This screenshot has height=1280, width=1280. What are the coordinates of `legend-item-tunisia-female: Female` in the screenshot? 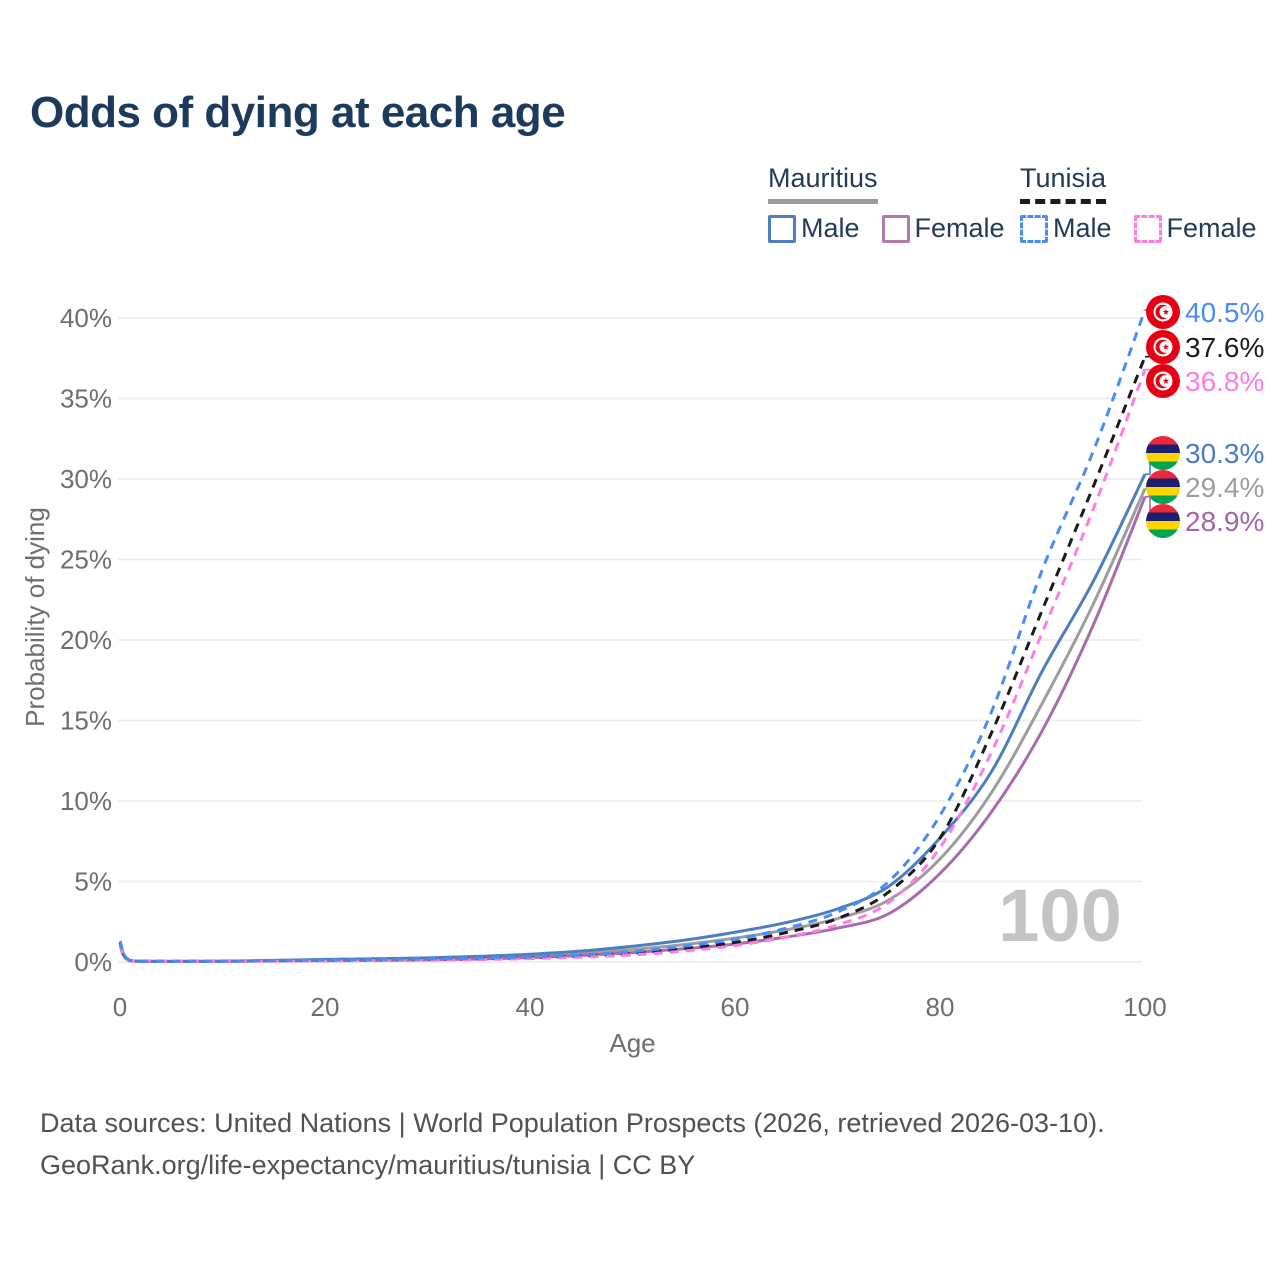 It's located at (1195, 228).